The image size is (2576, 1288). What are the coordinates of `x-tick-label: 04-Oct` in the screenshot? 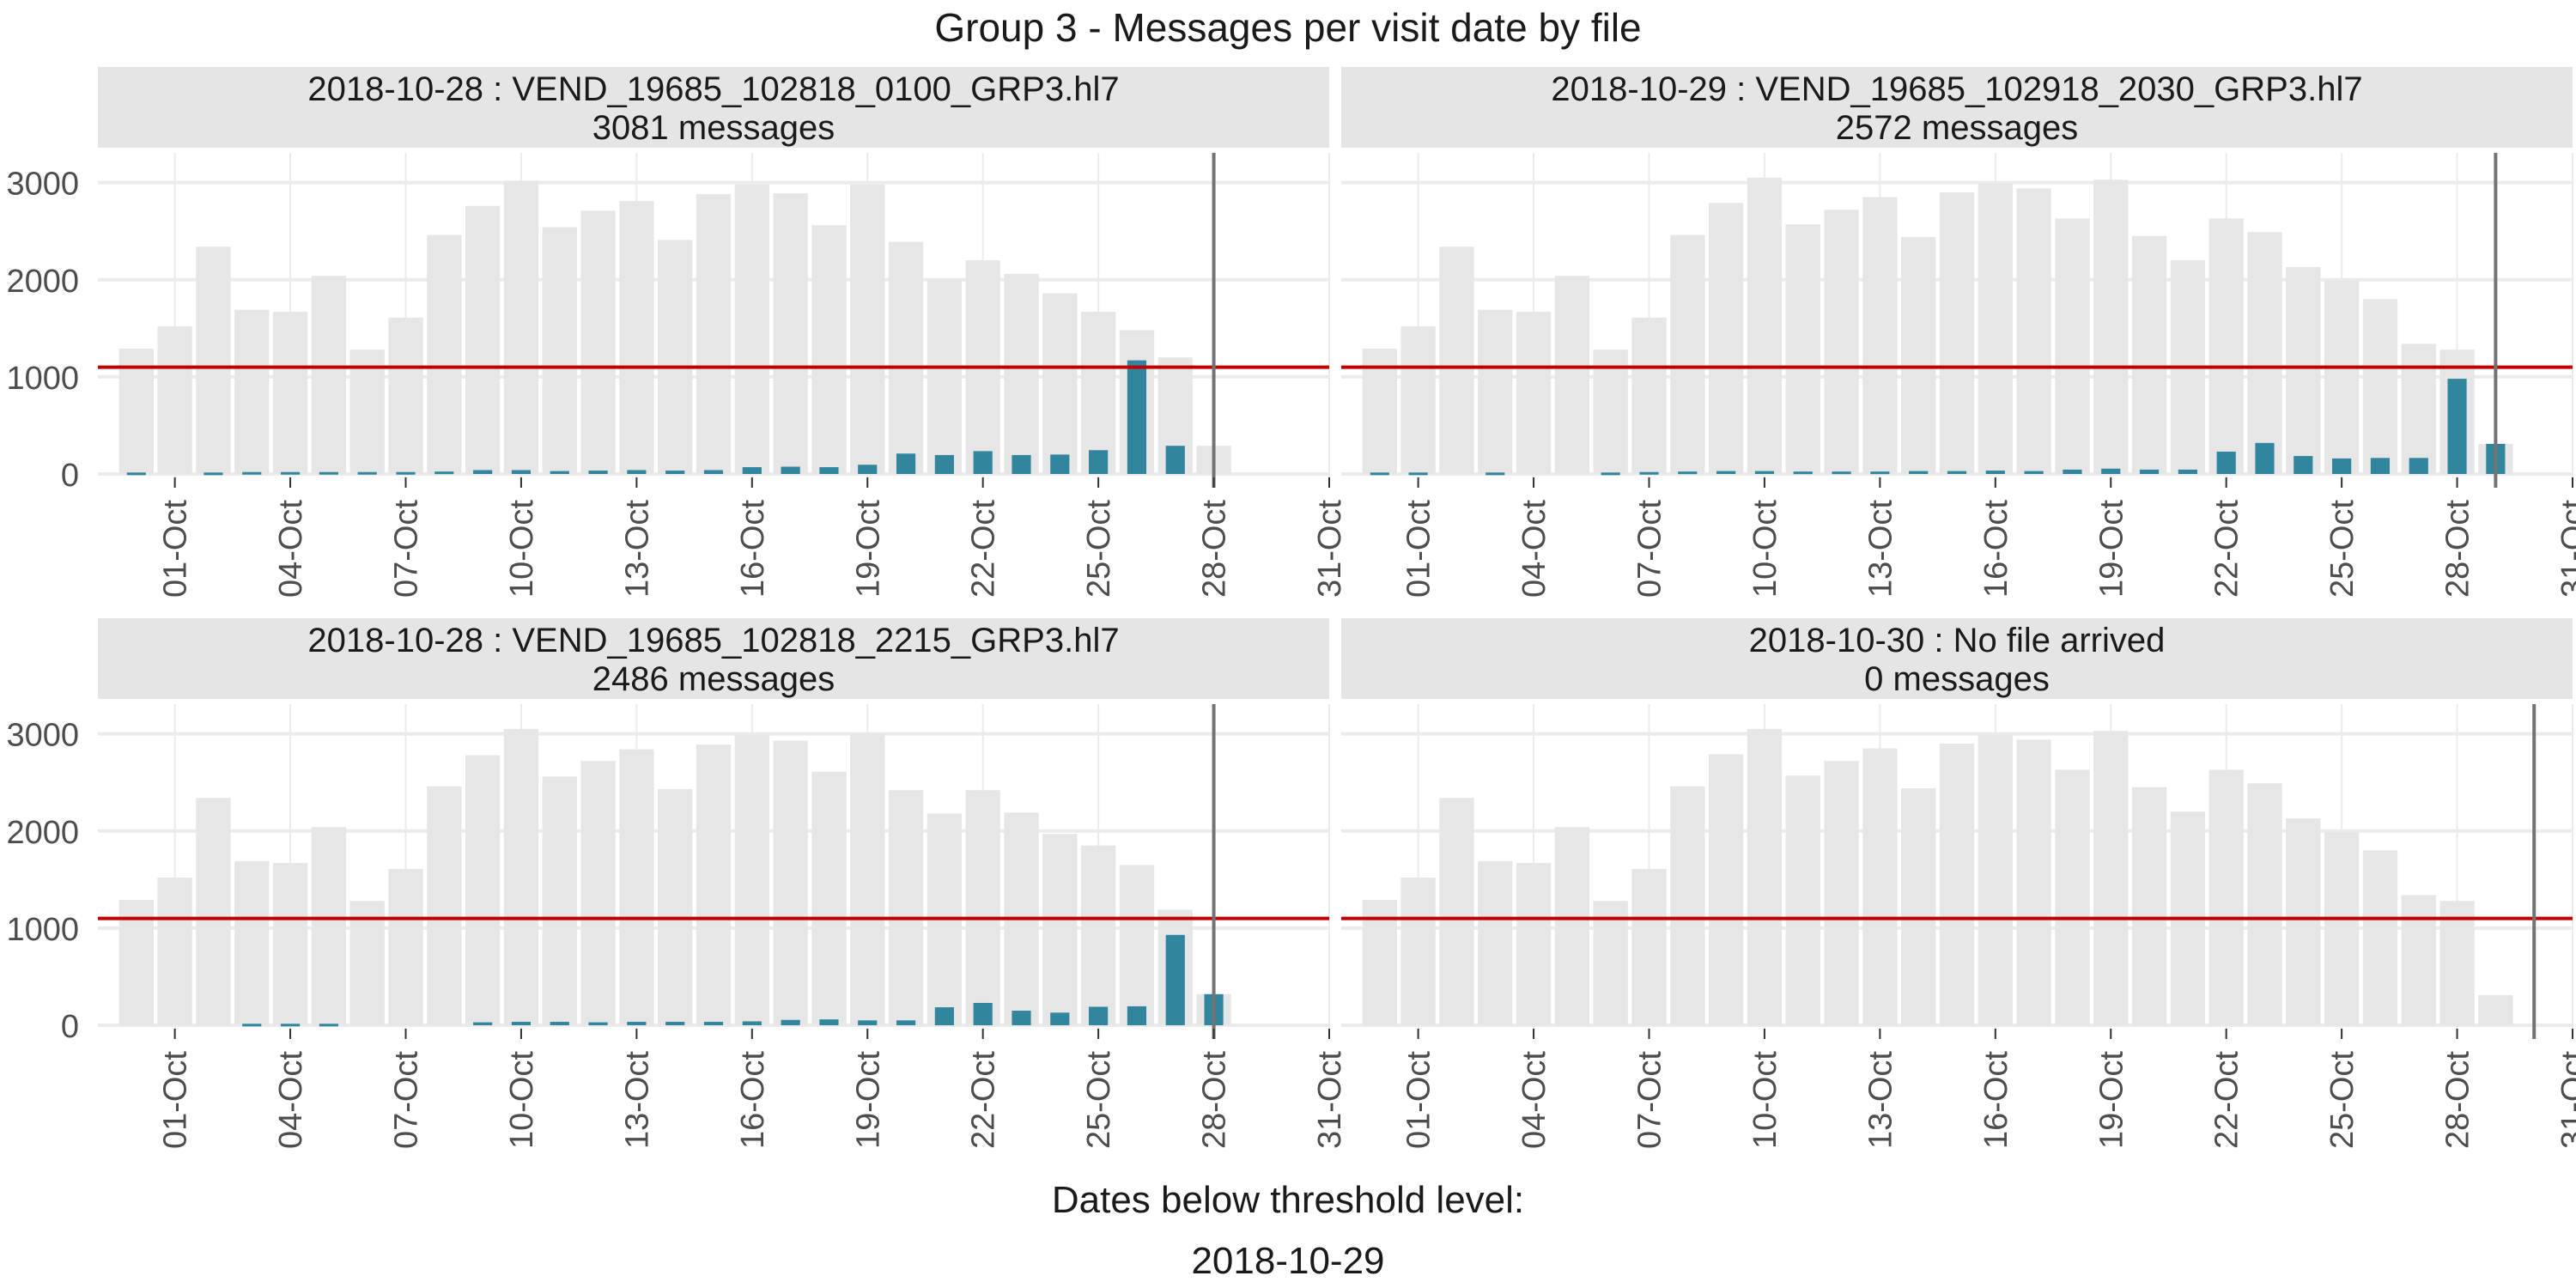 It's located at (291, 1100).